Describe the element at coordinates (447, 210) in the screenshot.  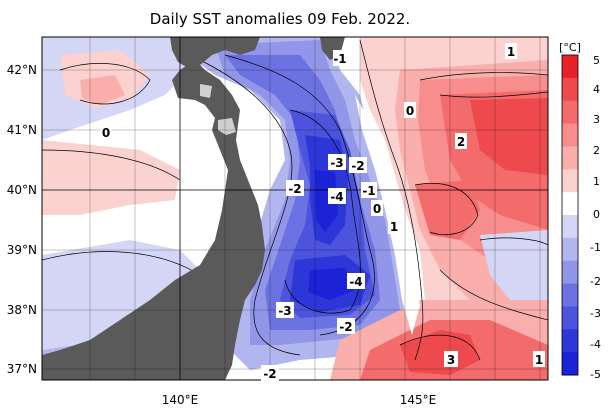
I see `anomaly-region-mid-east-warm` at that location.